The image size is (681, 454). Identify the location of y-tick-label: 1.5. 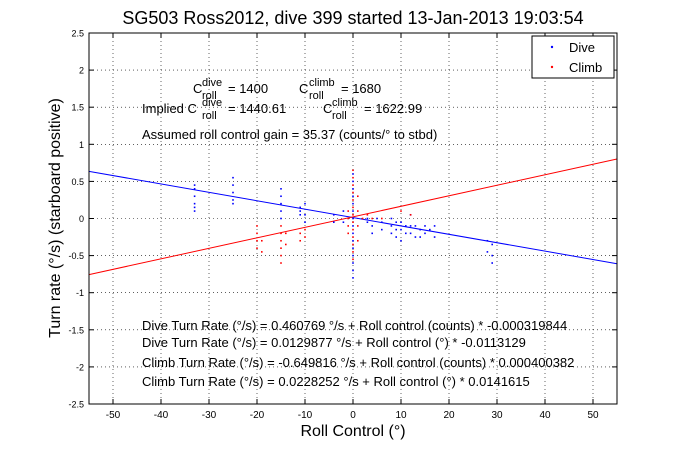
(77, 108).